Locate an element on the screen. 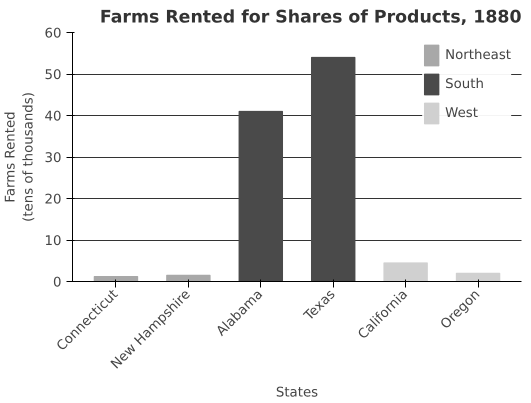  y-tick-label: 50 is located at coordinates (53, 75).